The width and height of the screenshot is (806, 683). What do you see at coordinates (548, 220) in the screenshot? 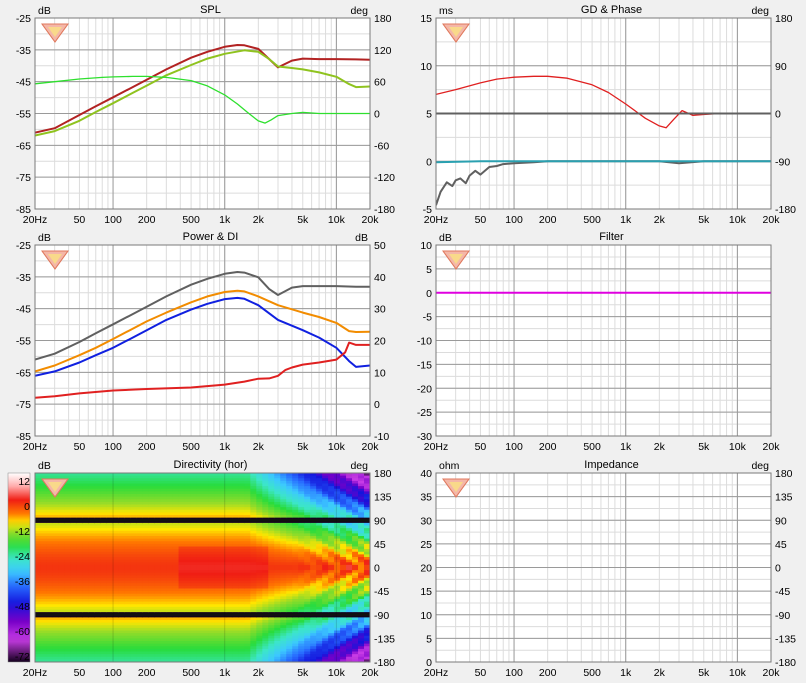
I see `x-tick-label: 200` at bounding box center [548, 220].